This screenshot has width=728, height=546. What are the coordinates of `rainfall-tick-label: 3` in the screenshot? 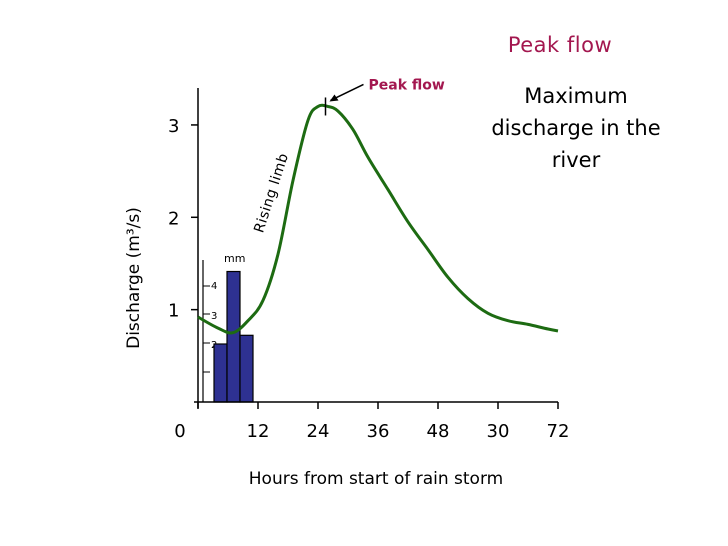 It's located at (214, 316).